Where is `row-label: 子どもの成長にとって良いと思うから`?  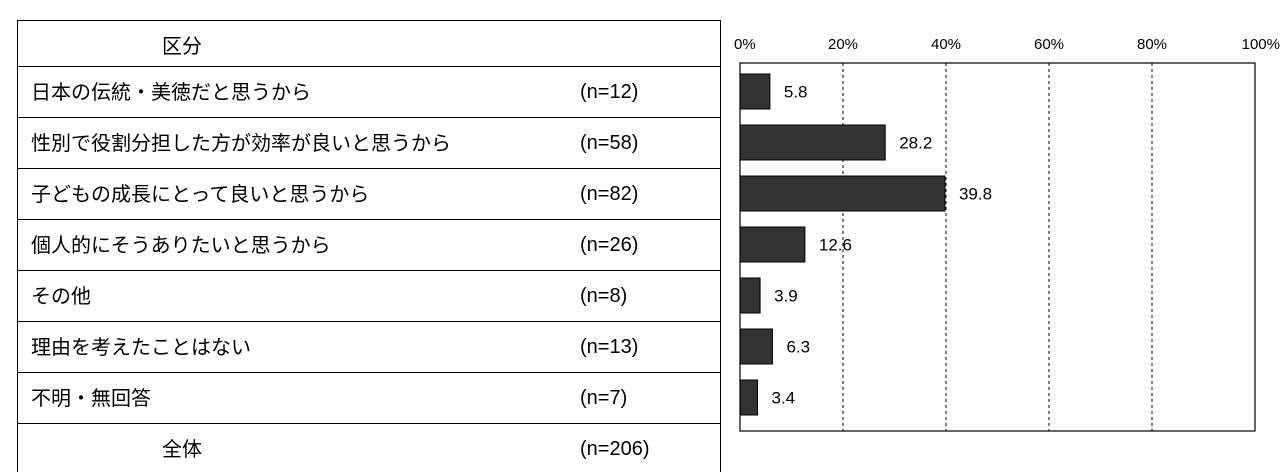 row-label: 子どもの成長にとって良いと思うから is located at coordinates (200, 194).